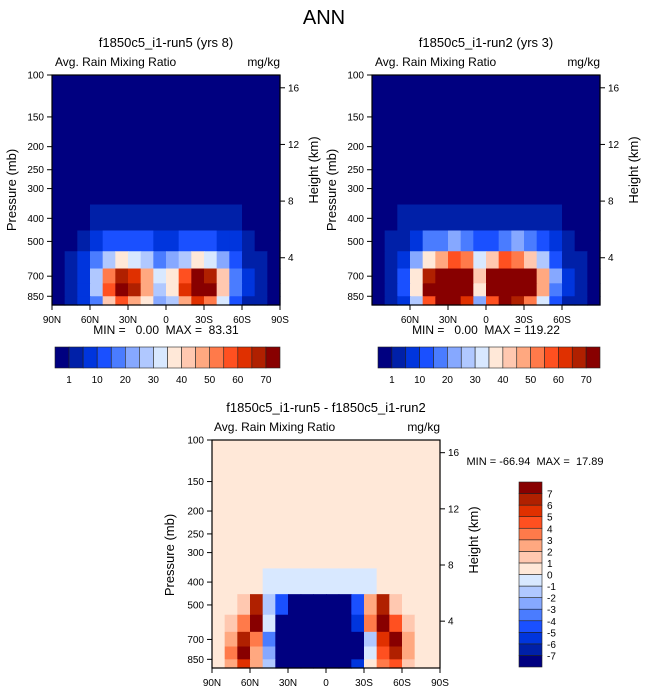 This screenshot has height=699, width=648. I want to click on y-tick-label: 100, so click(355, 76).